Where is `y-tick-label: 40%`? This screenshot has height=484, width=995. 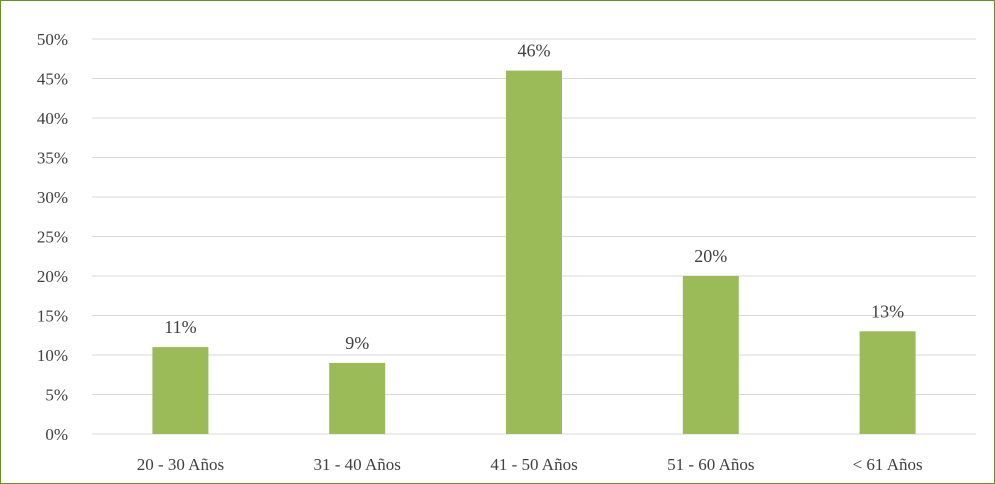
y-tick-label: 40% is located at coordinates (52, 118).